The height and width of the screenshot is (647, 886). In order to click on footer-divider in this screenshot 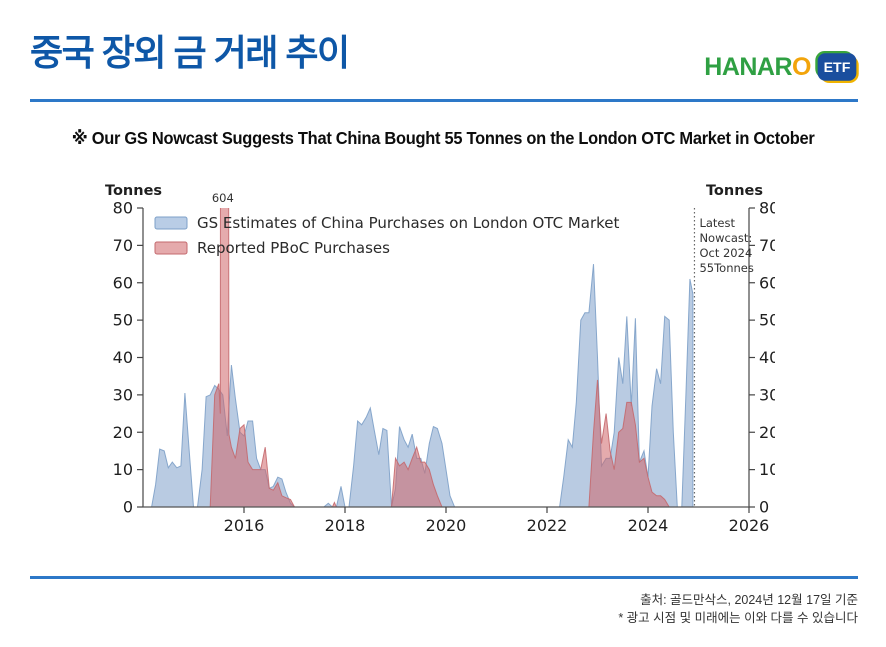, I will do `click(444, 577)`.